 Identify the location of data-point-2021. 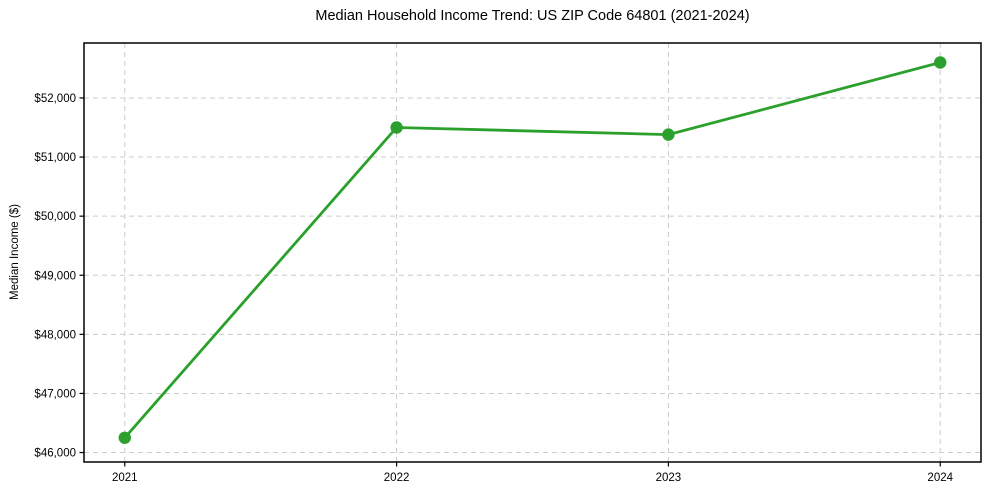
(124, 437).